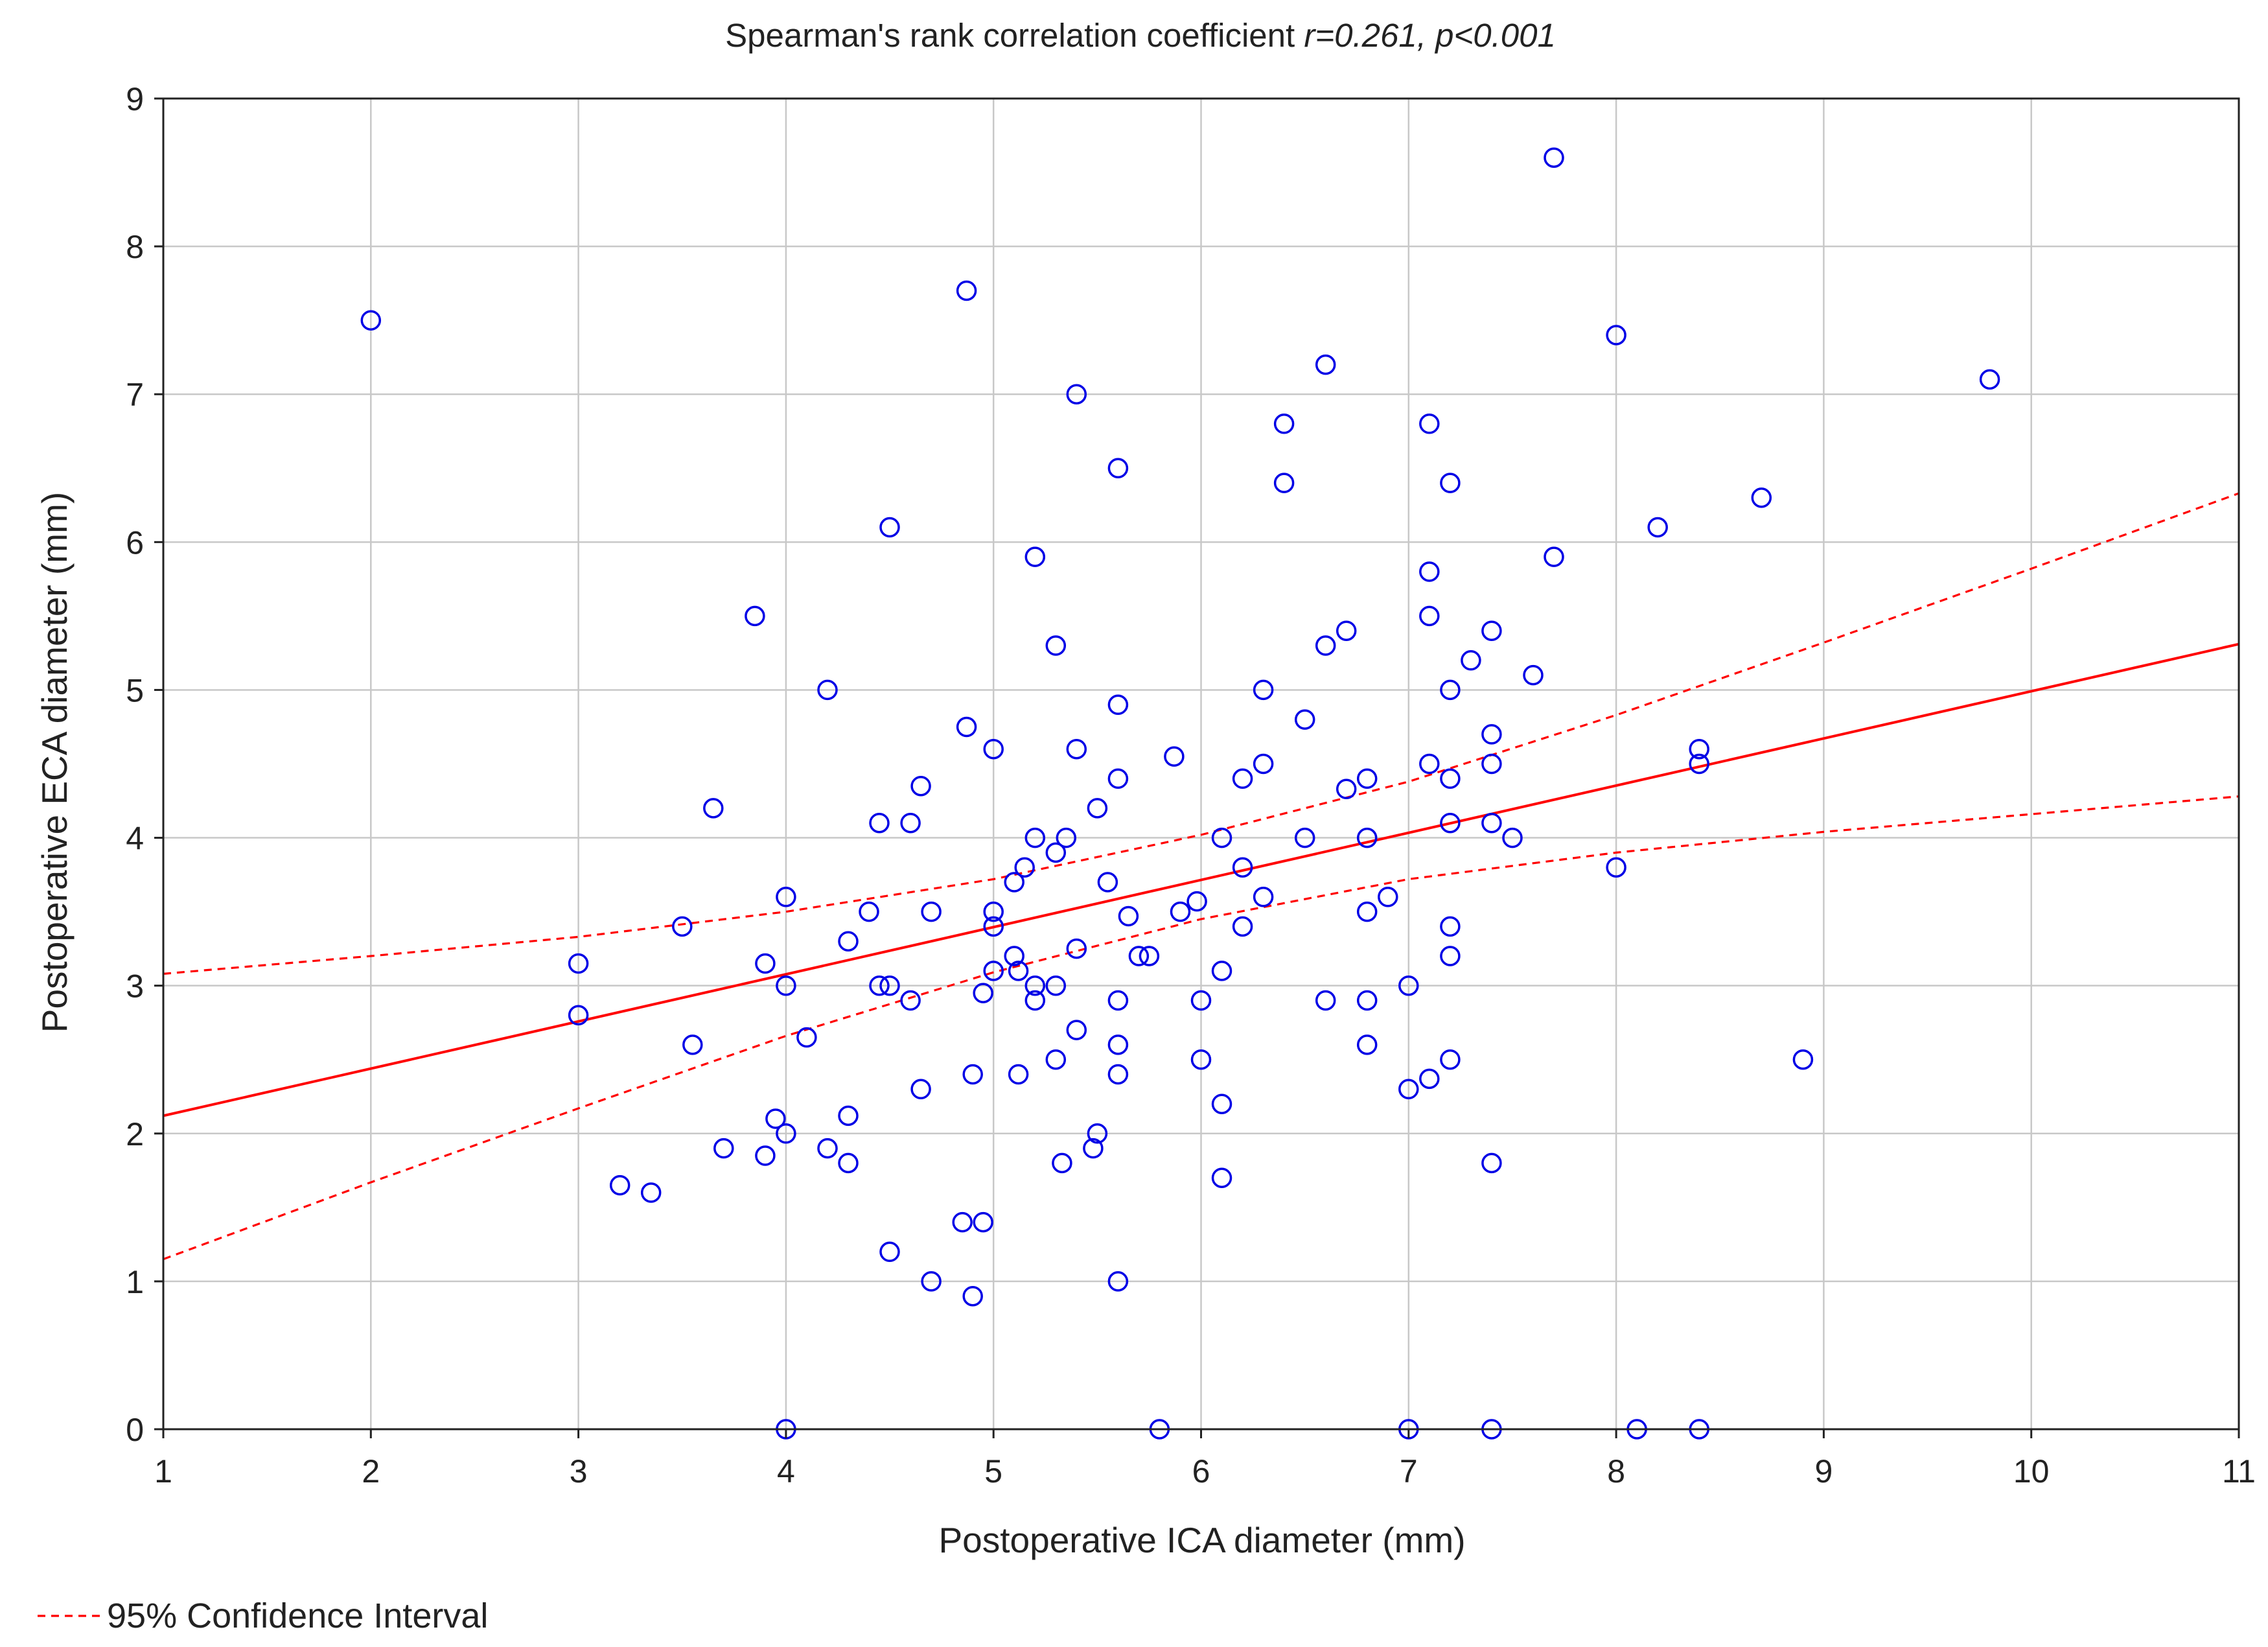 The width and height of the screenshot is (2268, 1647). Describe the element at coordinates (993, 1471) in the screenshot. I see `x-tick-label: 5` at that location.